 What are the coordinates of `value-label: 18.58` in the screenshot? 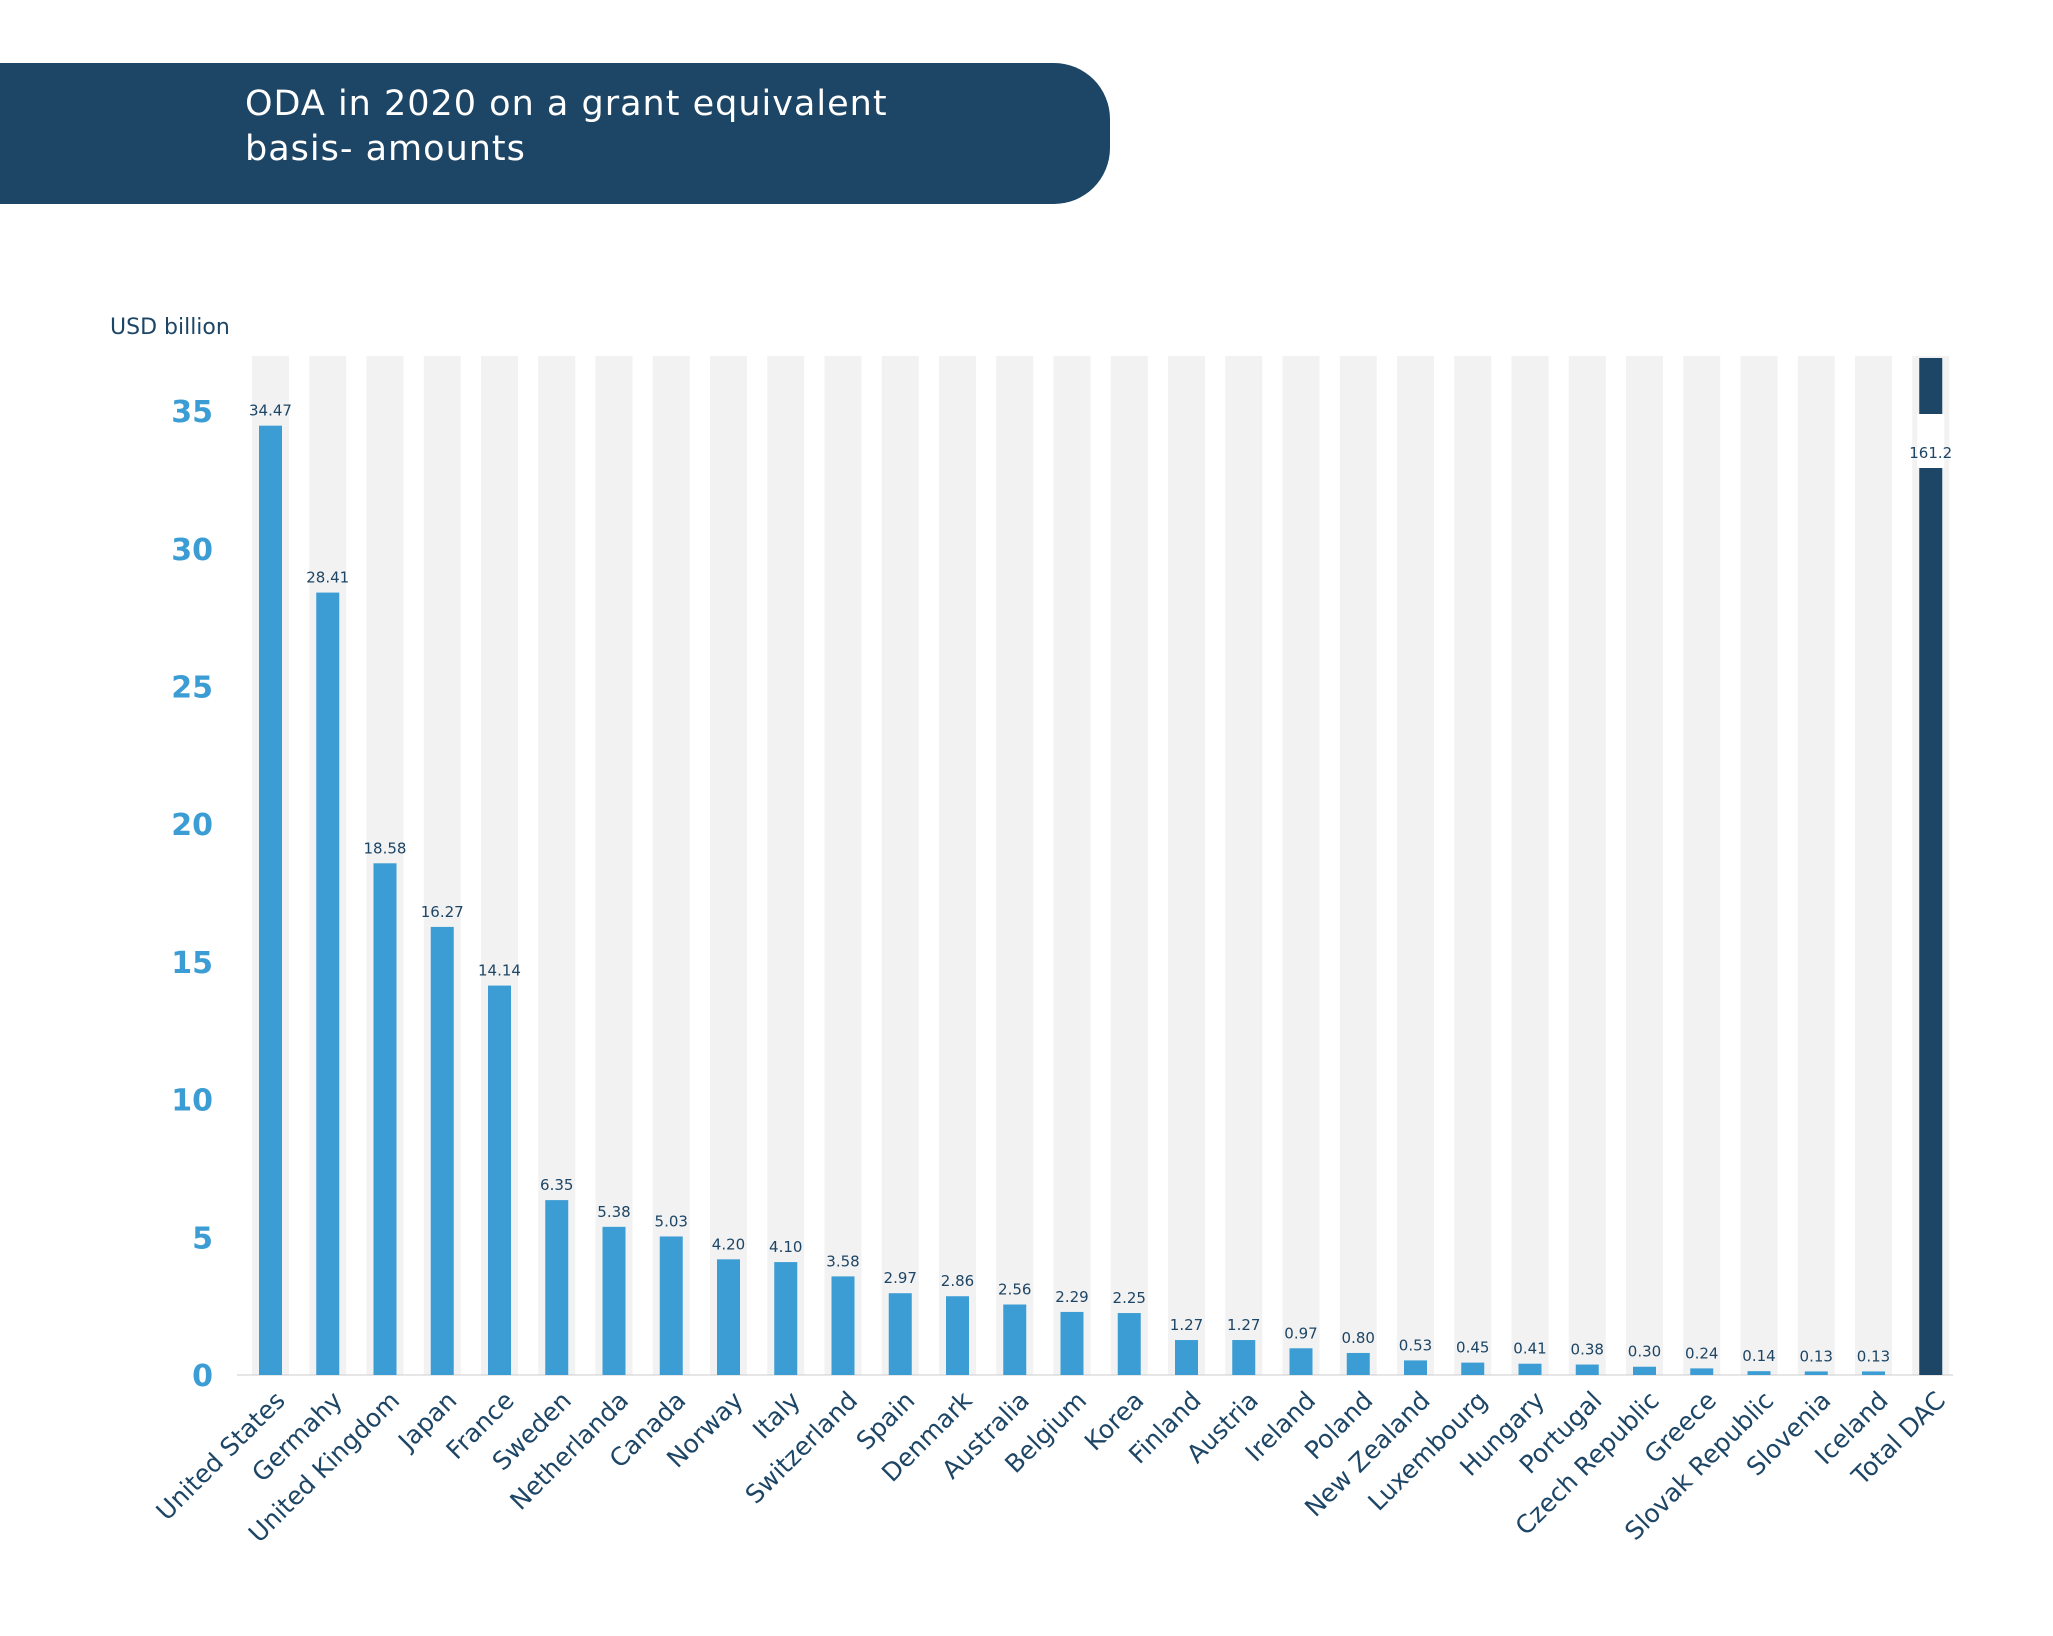 It's located at (385, 848).